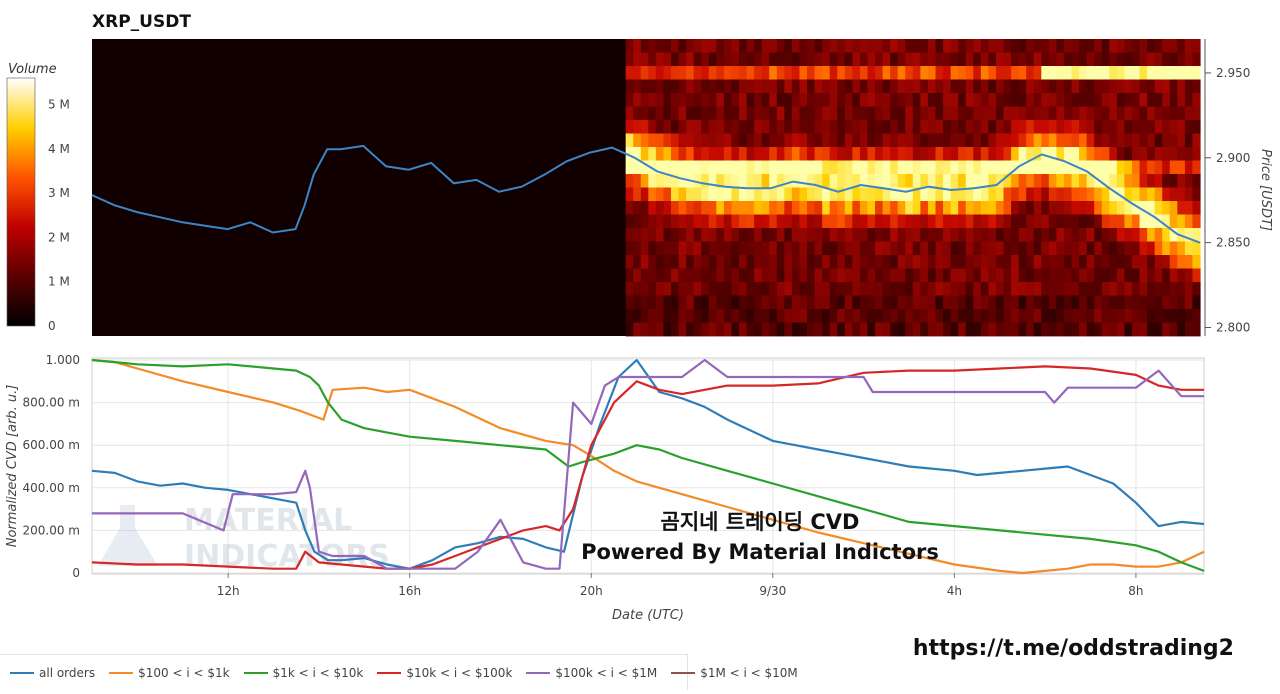 The height and width of the screenshot is (694, 1280). I want to click on legend-item: $100k < i < $1M, so click(591, 673).